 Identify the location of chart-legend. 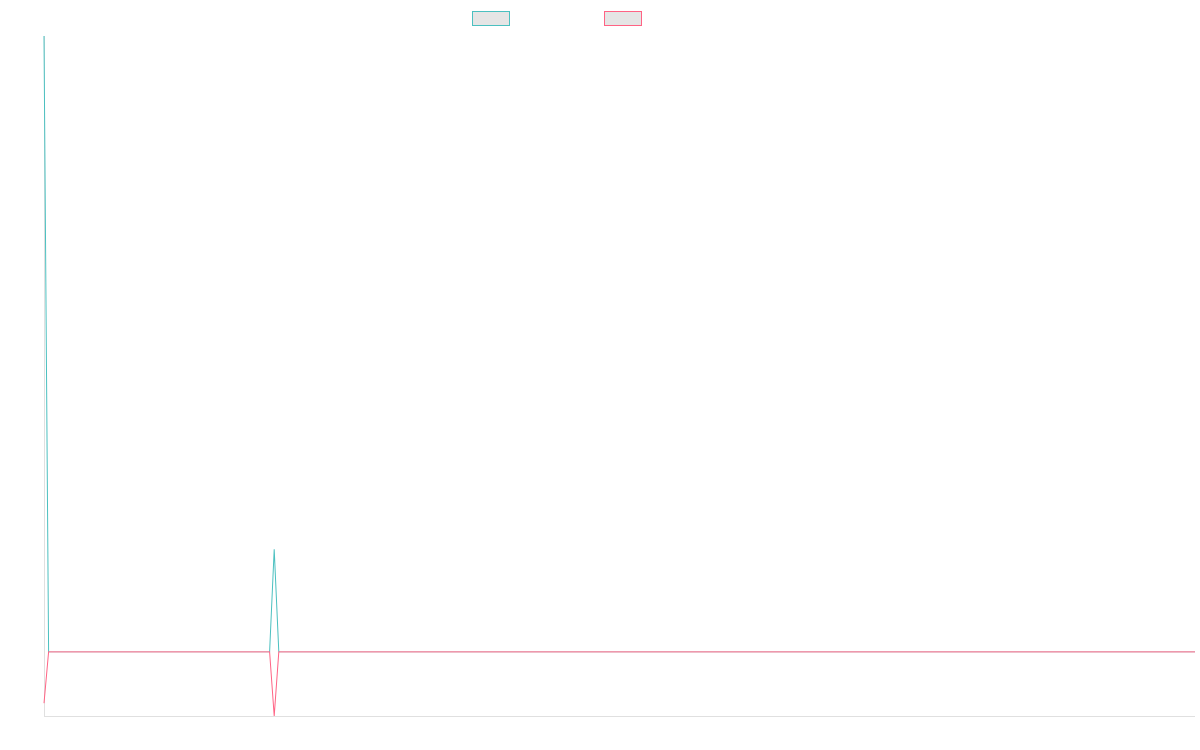
(600, 18).